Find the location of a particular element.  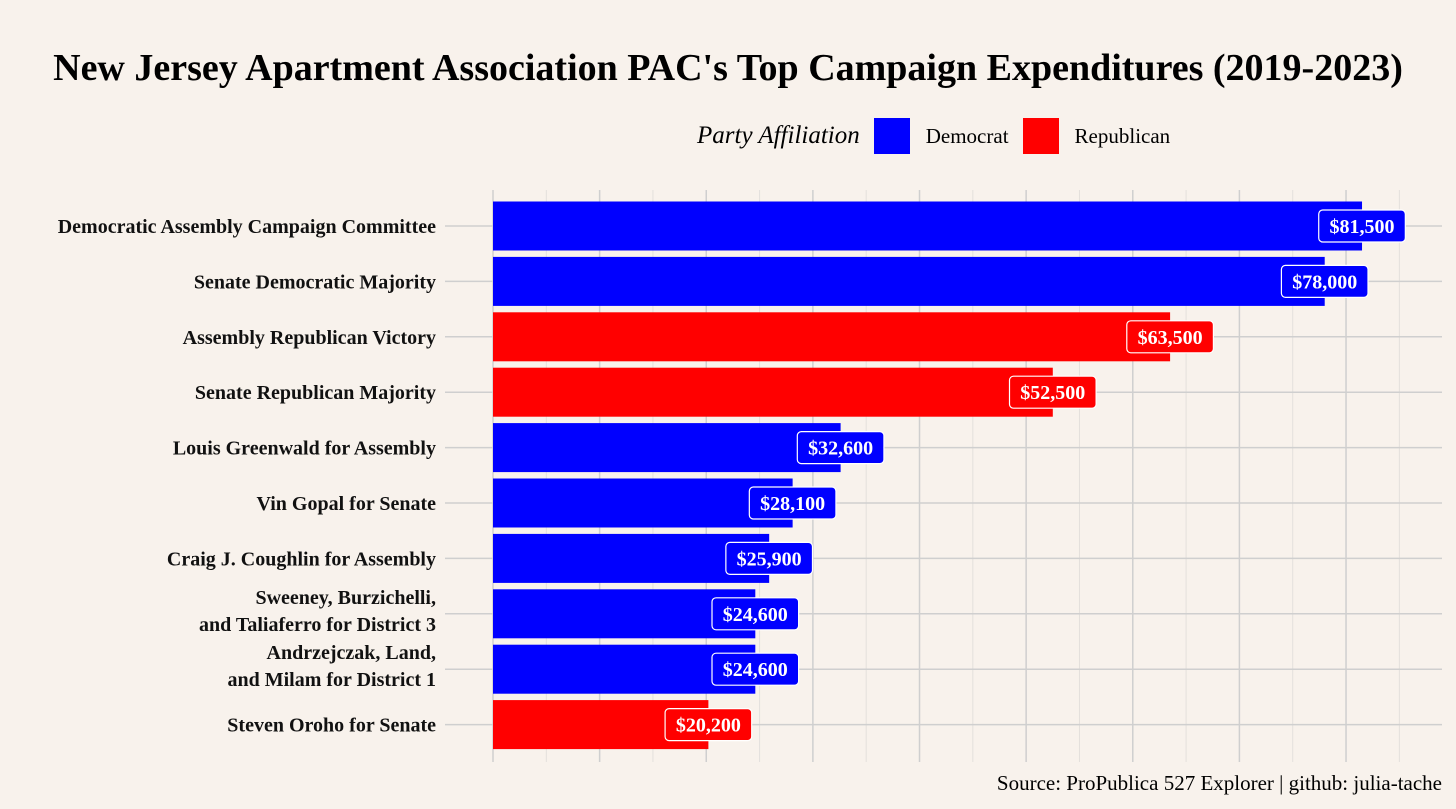

category-label: Democratic Assembly Campaign Committee is located at coordinates (247, 227).